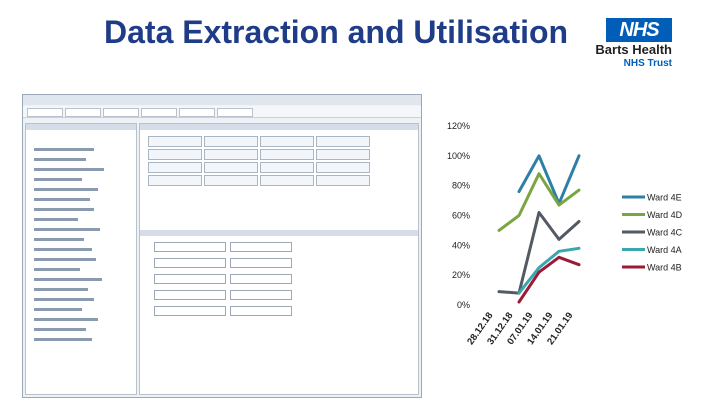  I want to click on org-subname: NHS Trust, so click(647, 63).